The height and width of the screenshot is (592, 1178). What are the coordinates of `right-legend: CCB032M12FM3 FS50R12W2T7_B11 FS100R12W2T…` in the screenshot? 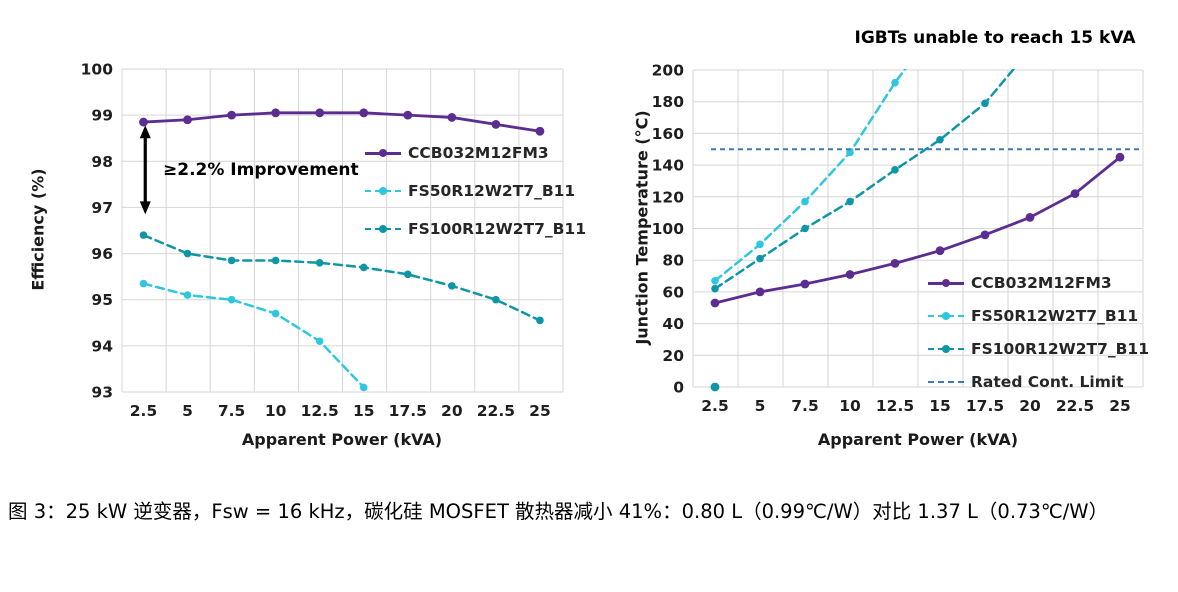 It's located at (1038, 332).